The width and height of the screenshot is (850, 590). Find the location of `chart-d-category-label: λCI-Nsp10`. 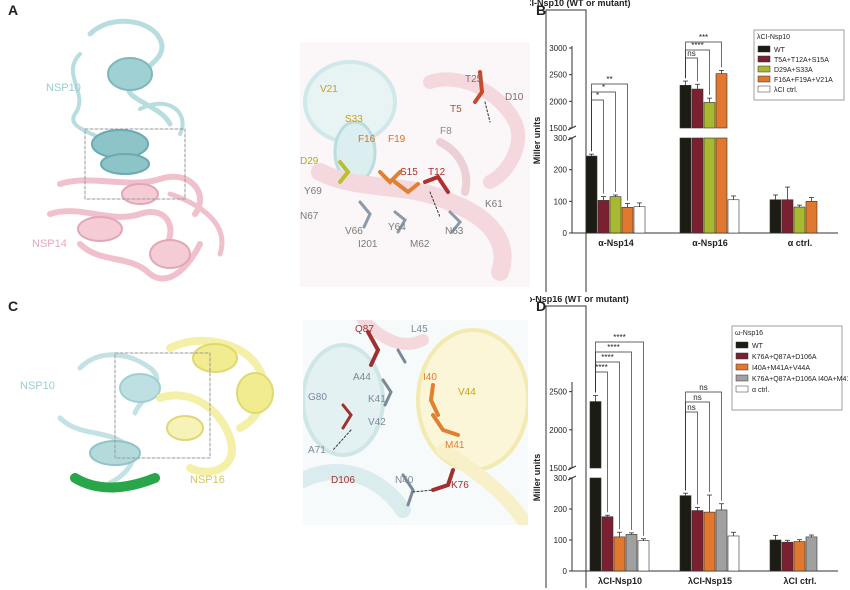

chart-d-category-label: λCI-Nsp10 is located at coordinates (620, 581).